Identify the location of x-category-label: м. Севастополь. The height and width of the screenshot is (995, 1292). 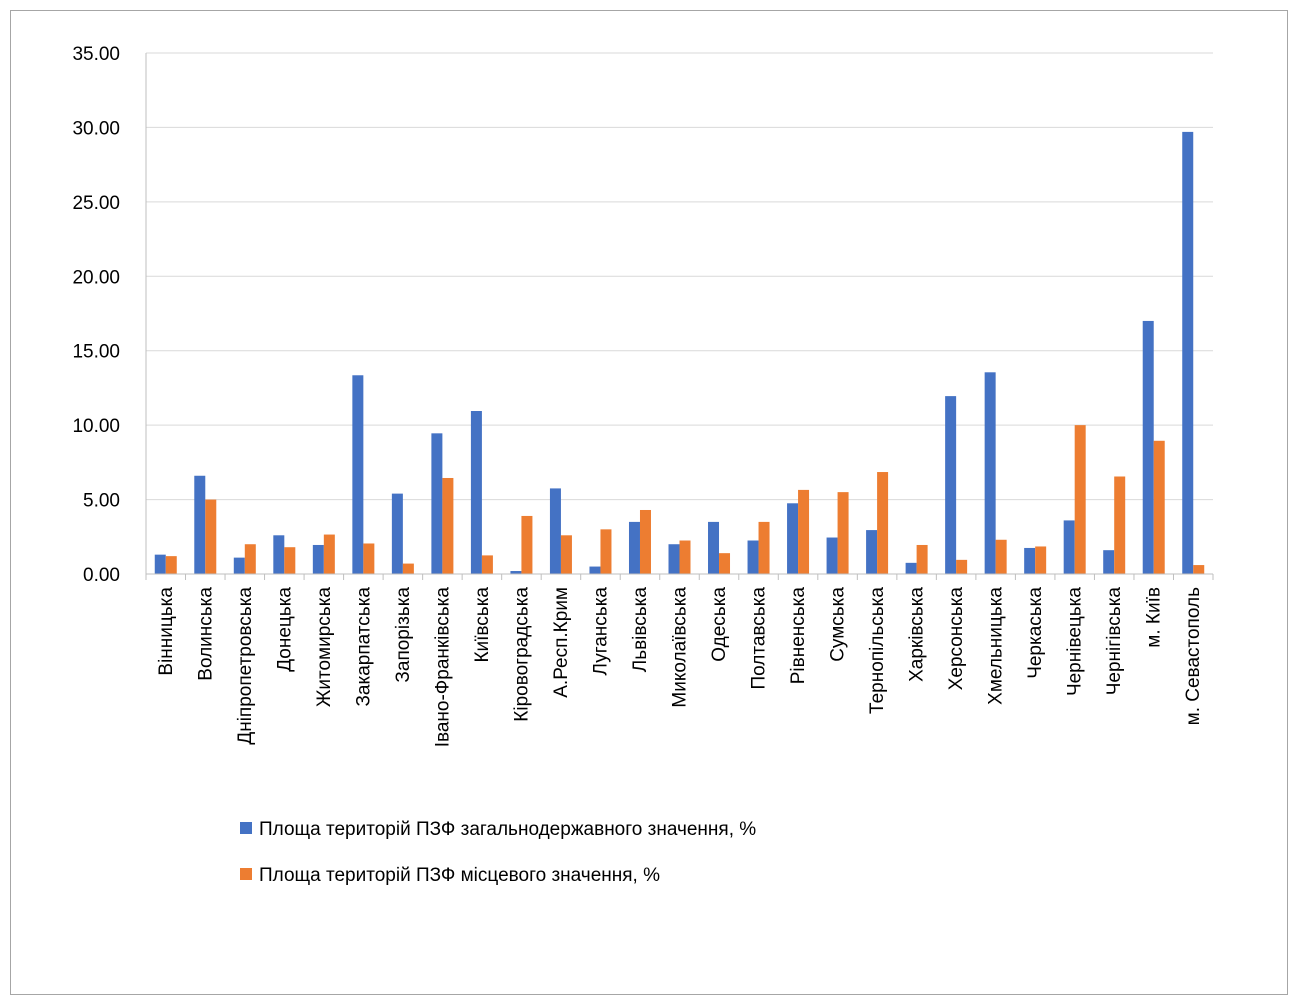
(1193, 656).